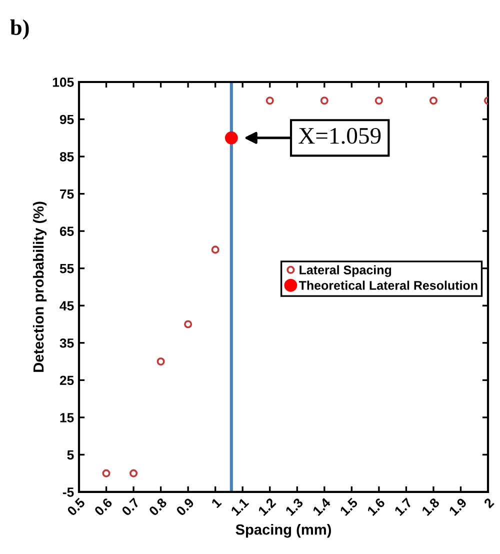 The width and height of the screenshot is (500, 554). Describe the element at coordinates (67, 119) in the screenshot. I see `y-tick-label: 95` at that location.